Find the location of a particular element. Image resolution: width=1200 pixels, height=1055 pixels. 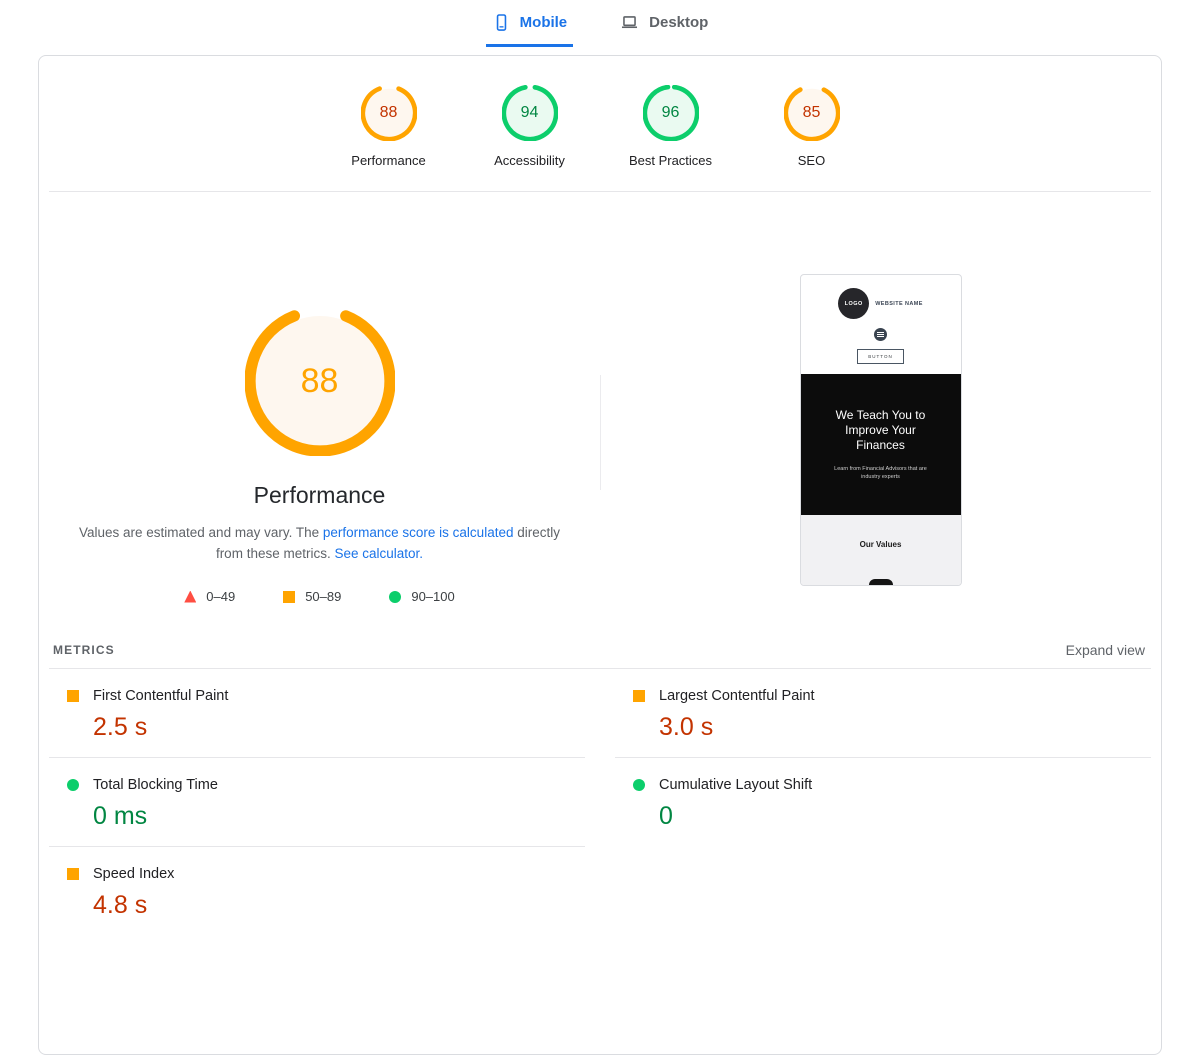

gauge-score: 94 is located at coordinates (529, 112).